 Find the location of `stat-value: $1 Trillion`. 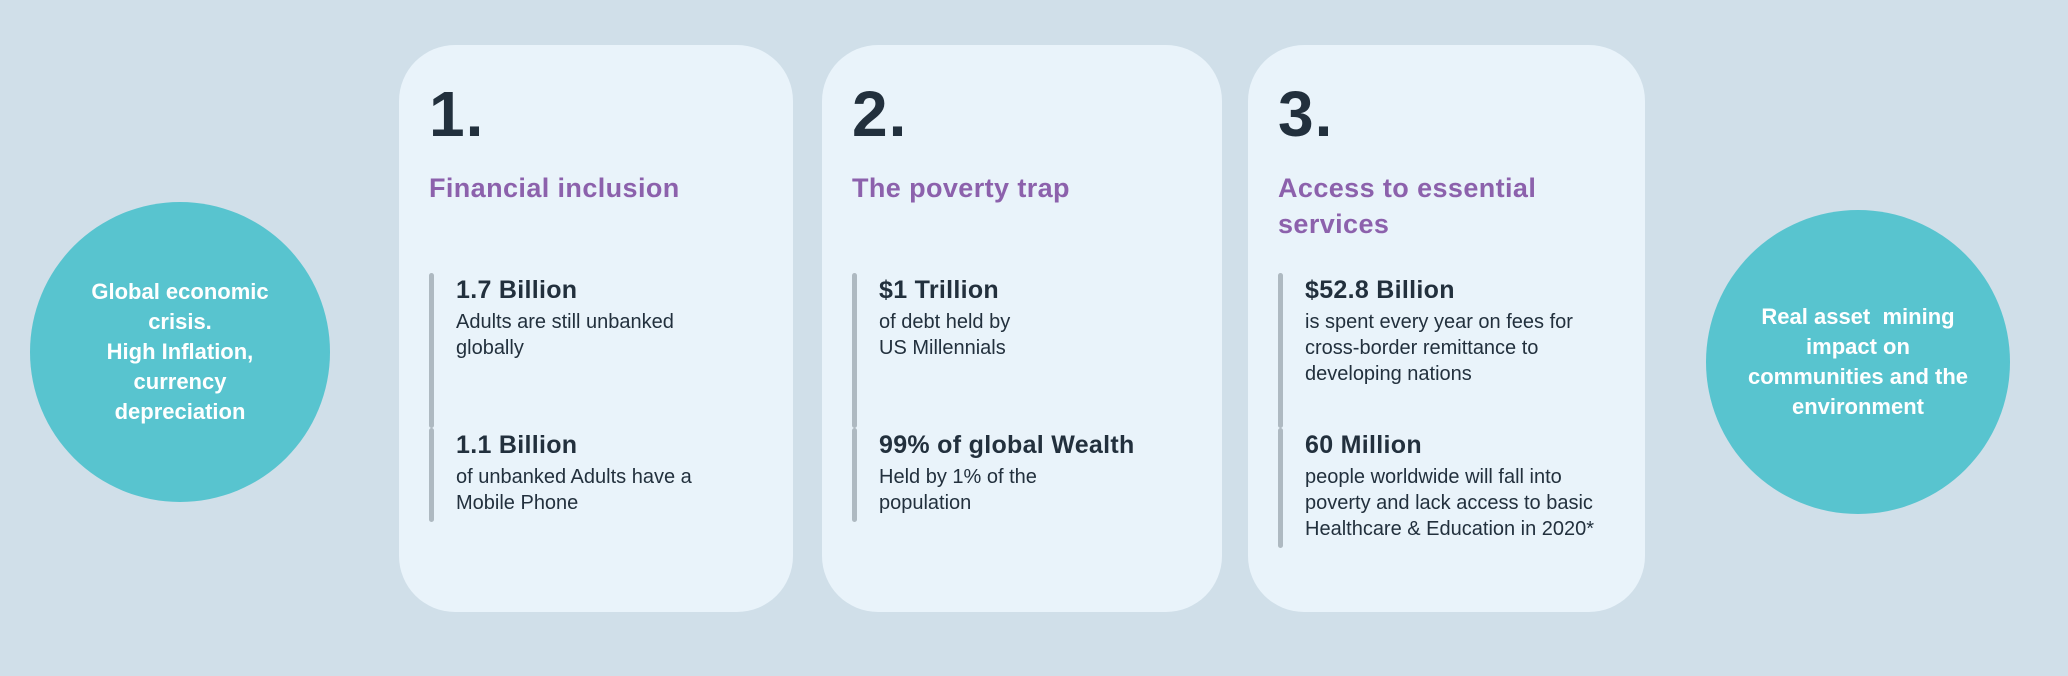

stat-value: $1 Trillion is located at coordinates (939, 290).